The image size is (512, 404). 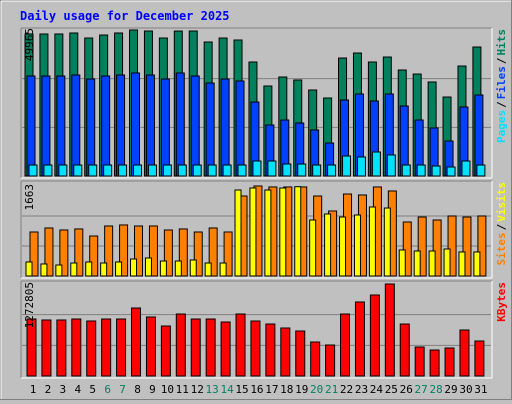 I want to click on x-tick-label: 9, so click(x=152, y=389).